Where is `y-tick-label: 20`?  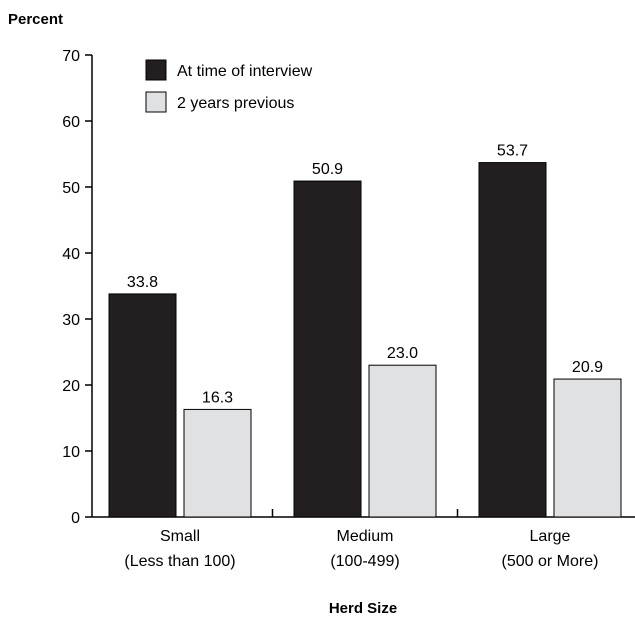
y-tick-label: 20 is located at coordinates (71, 386).